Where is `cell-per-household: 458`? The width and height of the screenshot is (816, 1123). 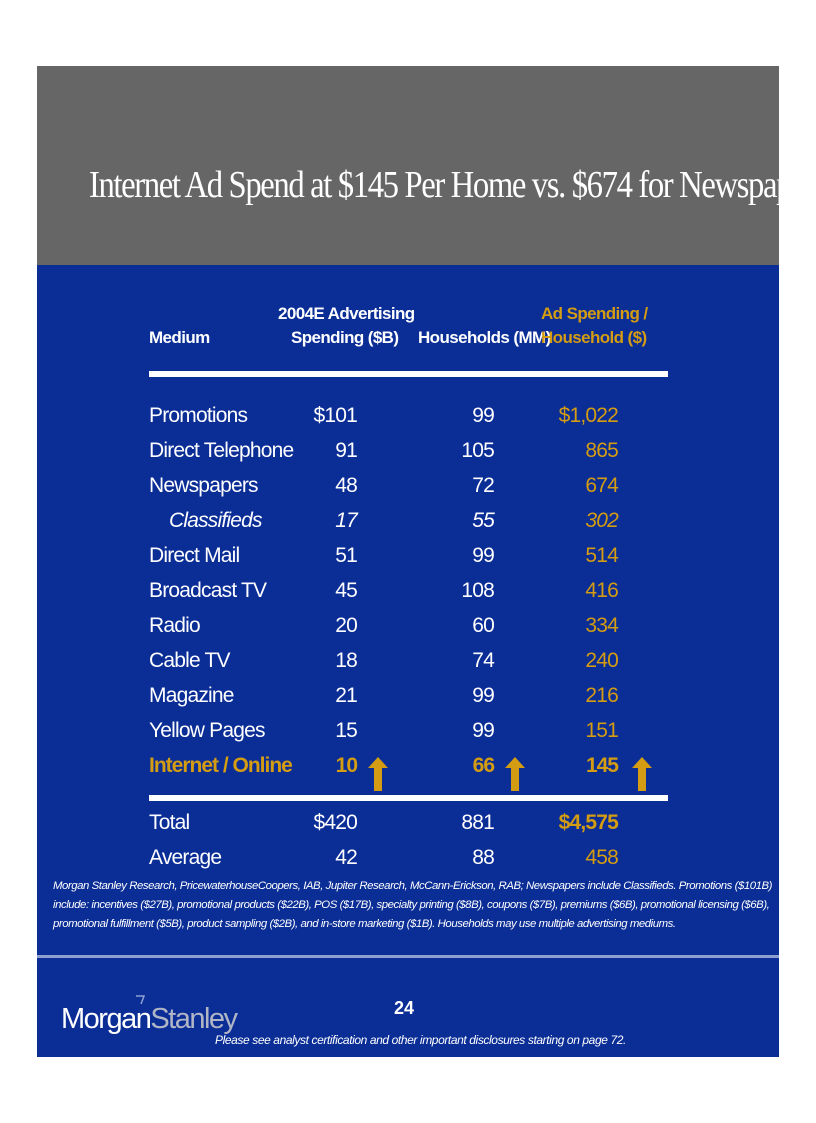
cell-per-household: 458 is located at coordinates (601, 857).